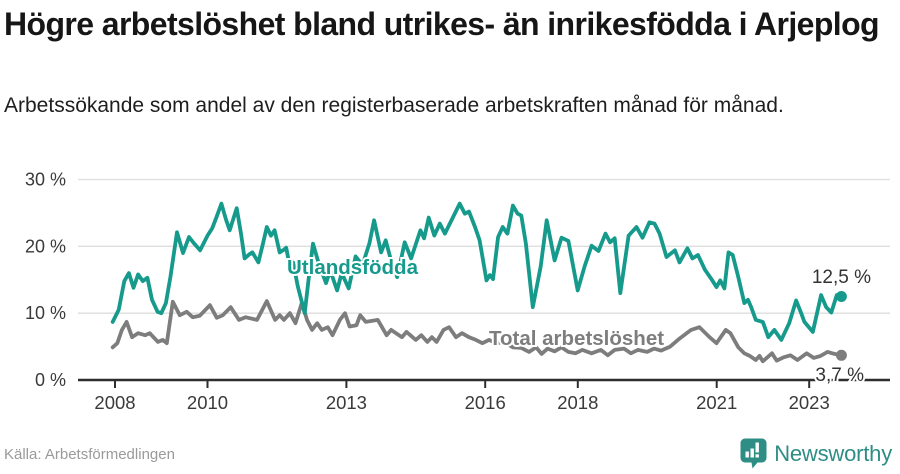 The image size is (900, 474). Describe the element at coordinates (576, 338) in the screenshot. I see `series-label-total: Total arbetslöshet` at that location.